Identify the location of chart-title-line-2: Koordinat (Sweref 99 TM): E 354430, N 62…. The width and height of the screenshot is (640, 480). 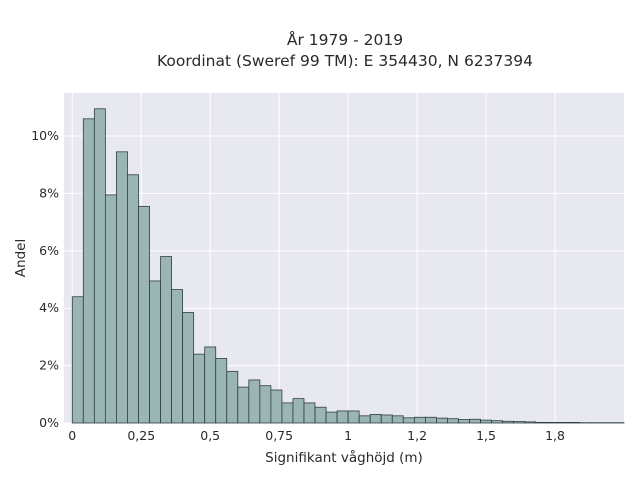
(345, 61).